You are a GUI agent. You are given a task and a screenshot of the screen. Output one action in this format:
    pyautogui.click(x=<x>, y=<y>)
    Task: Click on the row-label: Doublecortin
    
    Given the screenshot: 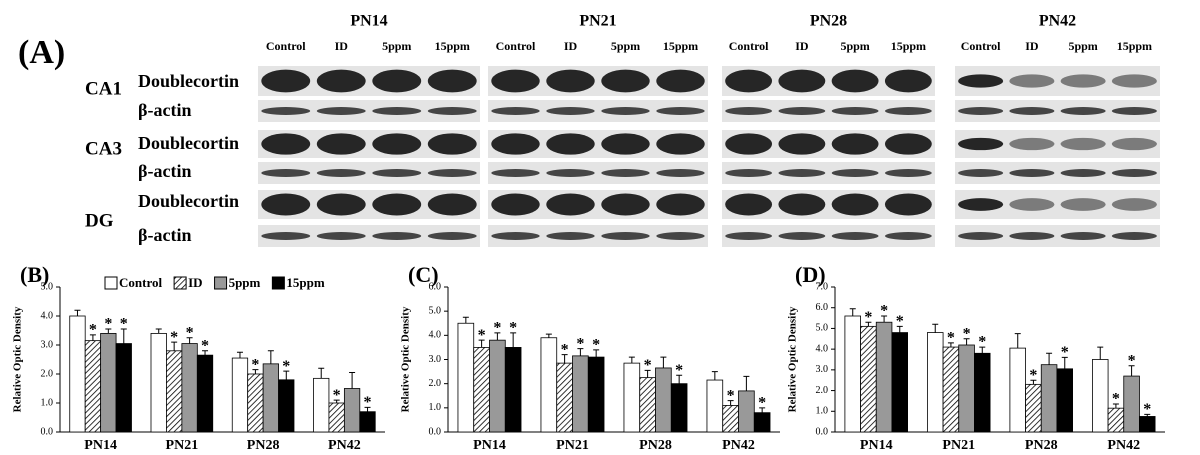 What is the action you would take?
    pyautogui.click(x=188, y=81)
    